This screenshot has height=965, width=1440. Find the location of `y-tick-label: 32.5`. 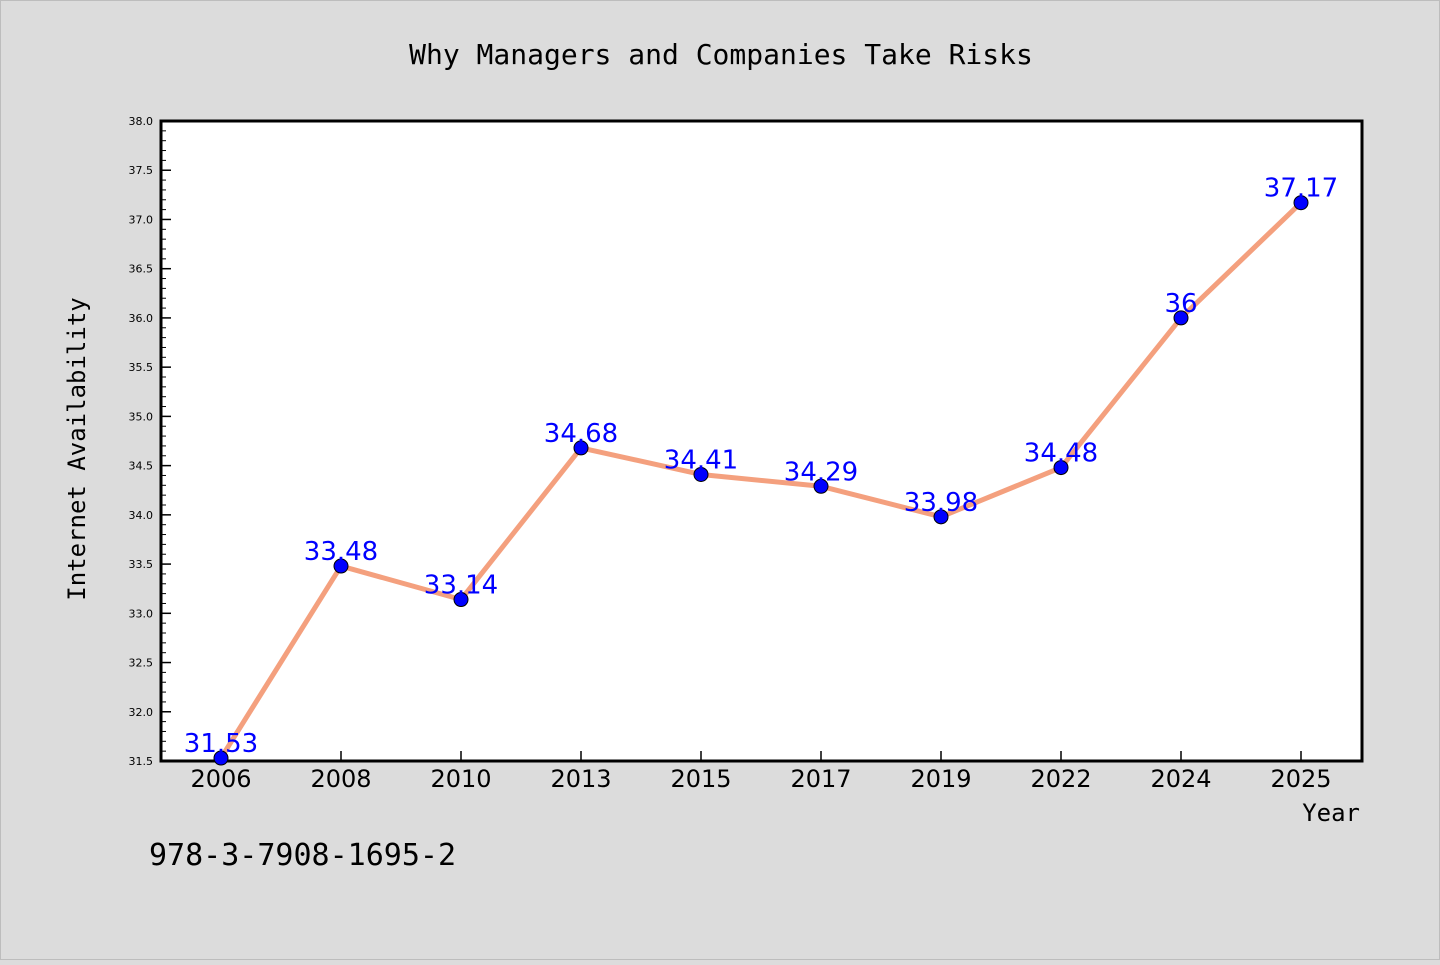

y-tick-label: 32.5 is located at coordinates (141, 663).